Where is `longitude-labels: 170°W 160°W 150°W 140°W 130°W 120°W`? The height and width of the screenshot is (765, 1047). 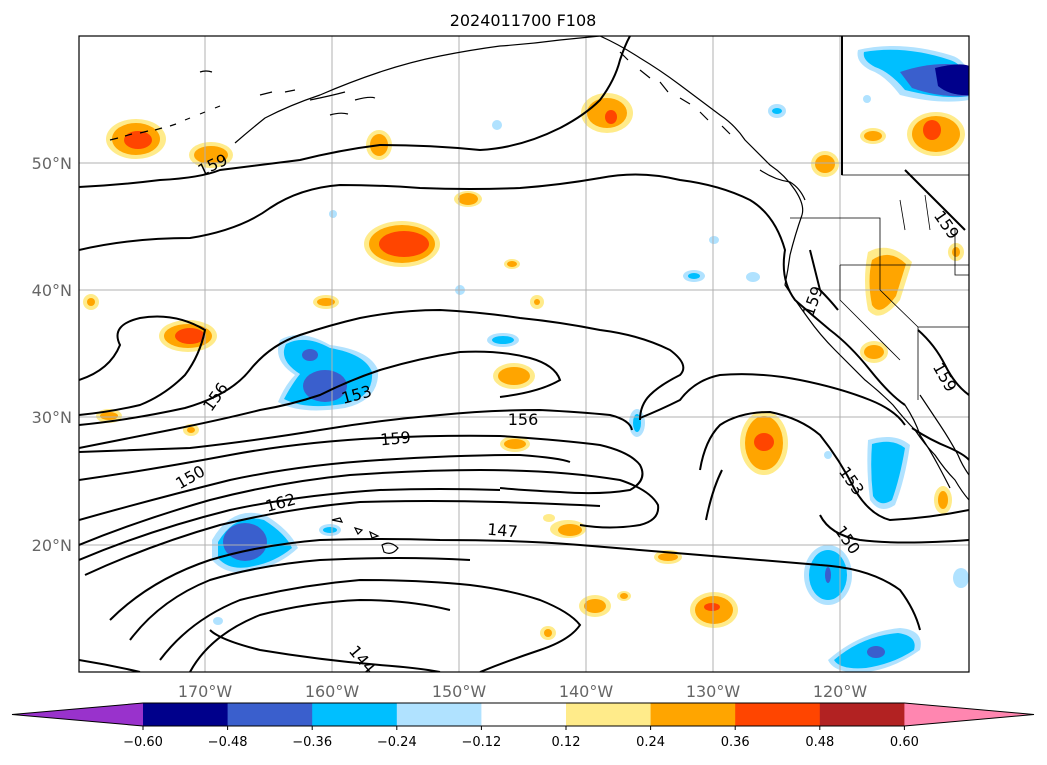 longitude-labels: 170°W 160°W 150°W 140°W 130°W 120°W is located at coordinates (523, 691).